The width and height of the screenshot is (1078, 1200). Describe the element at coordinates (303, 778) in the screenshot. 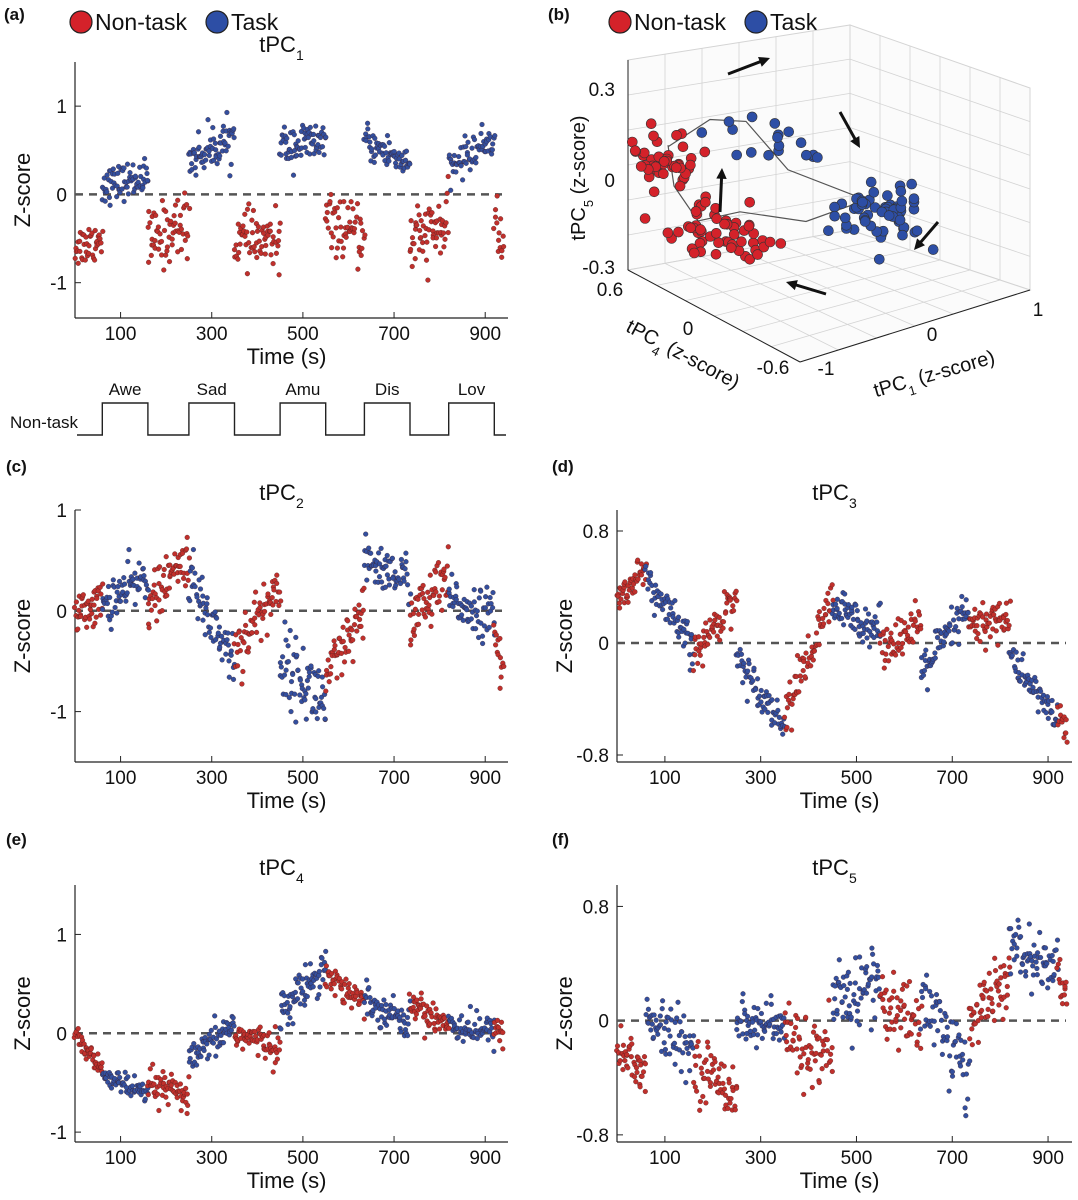

I see `x-tick-label: 500` at that location.